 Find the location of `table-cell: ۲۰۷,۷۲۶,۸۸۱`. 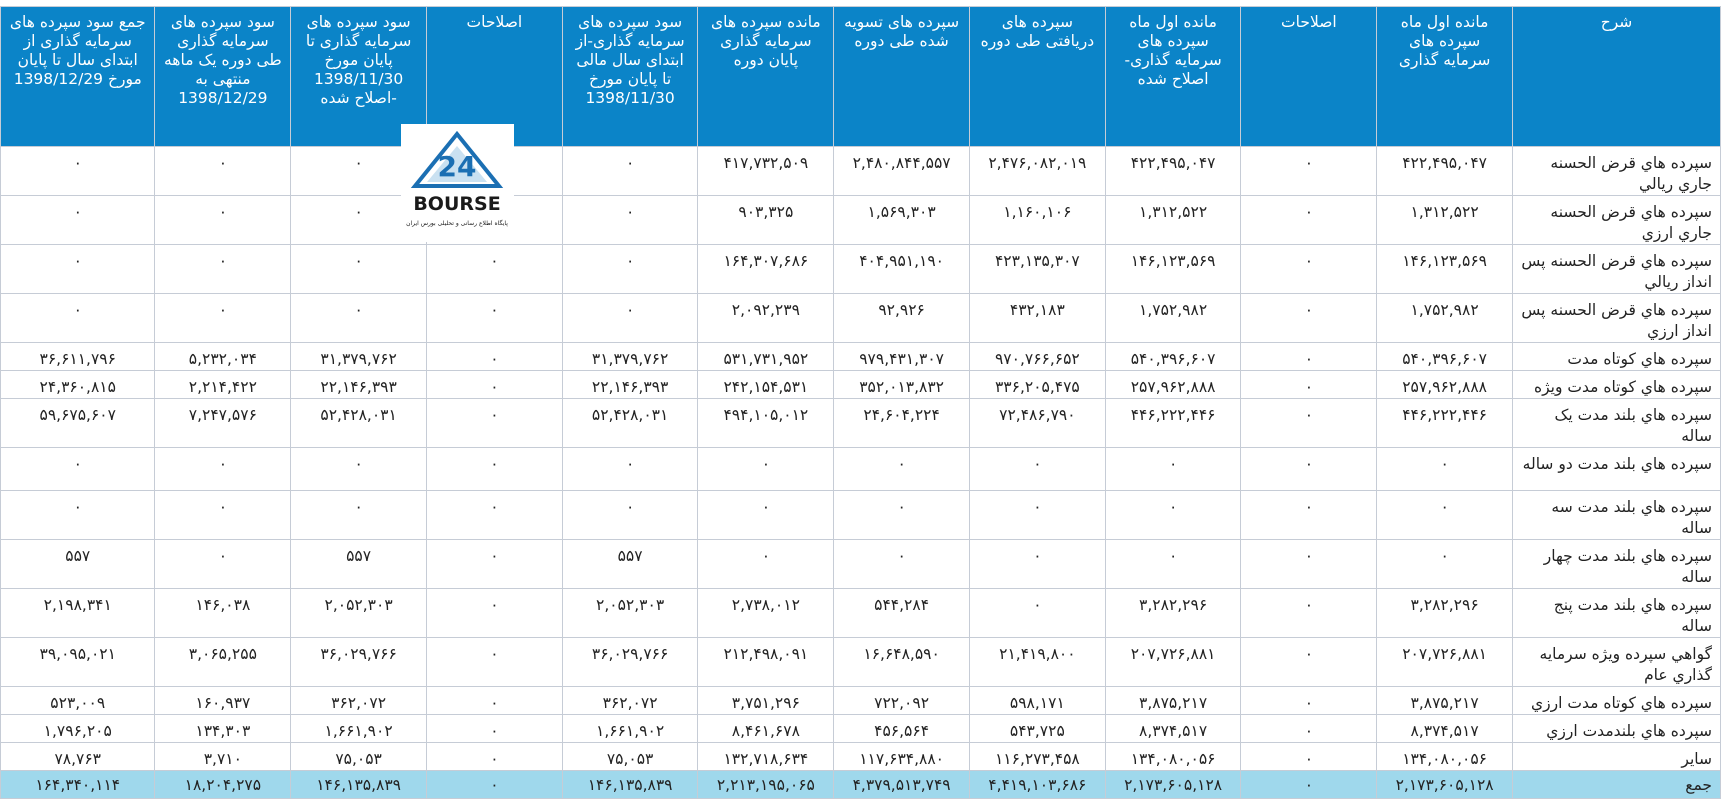

table-cell: ۲۰۷,۷۲۶,۸۸۱ is located at coordinates (1444, 662).